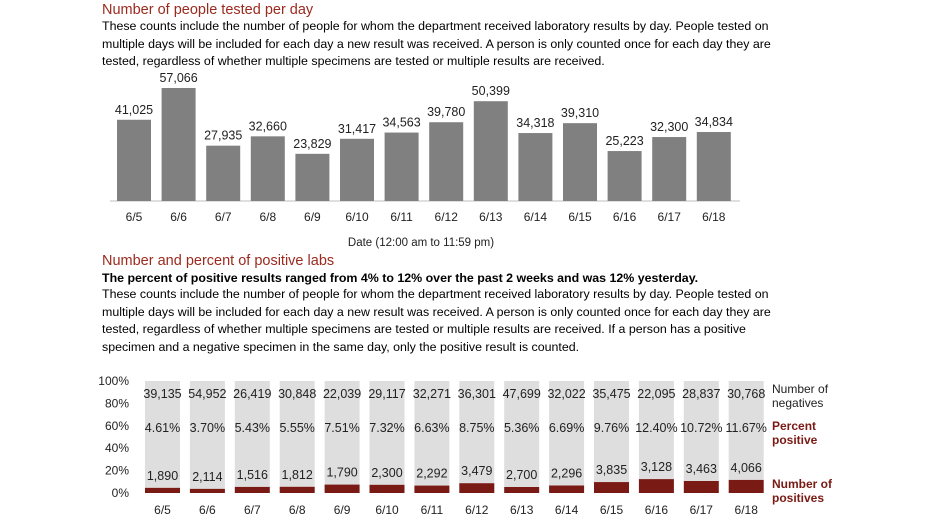 The image size is (932, 524). What do you see at coordinates (670, 217) in the screenshot?
I see `tested-x-tick: 6/17` at bounding box center [670, 217].